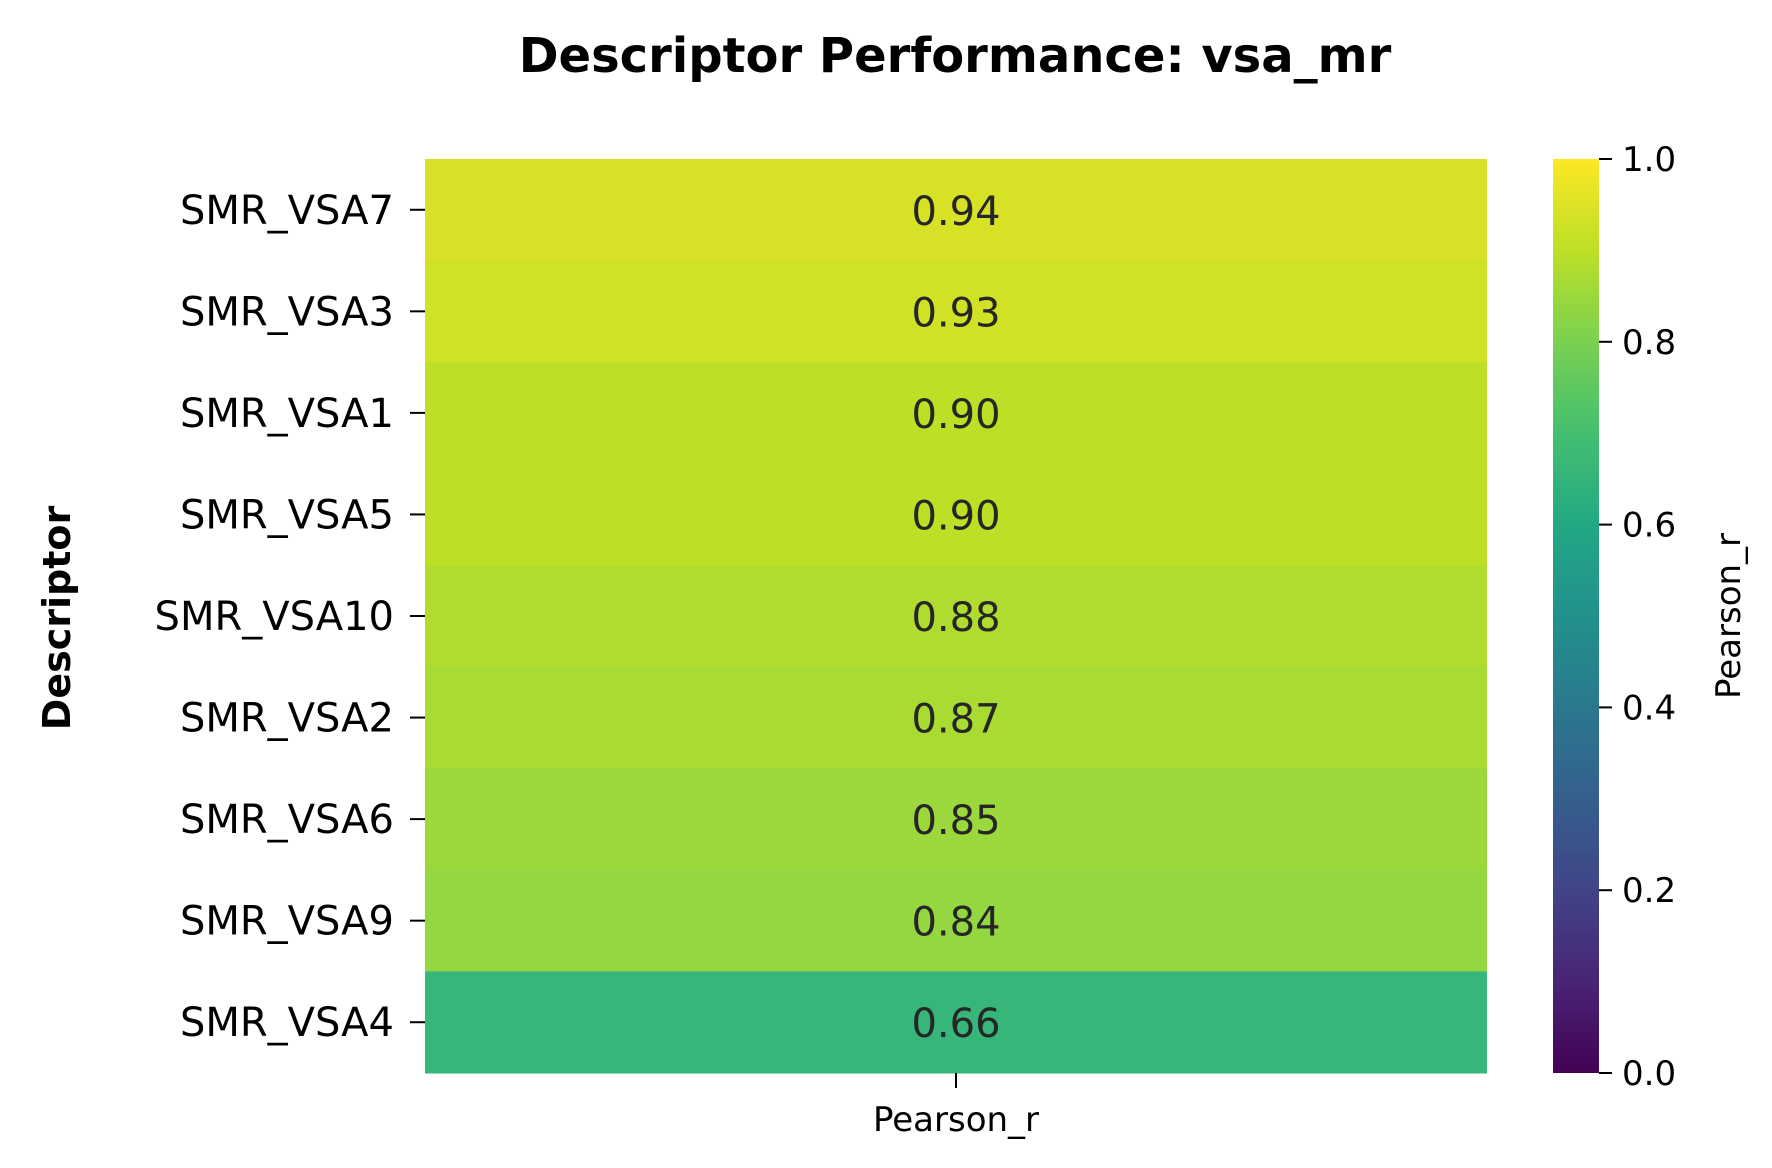  I want to click on cell-value-label: 0.85, so click(955, 821).